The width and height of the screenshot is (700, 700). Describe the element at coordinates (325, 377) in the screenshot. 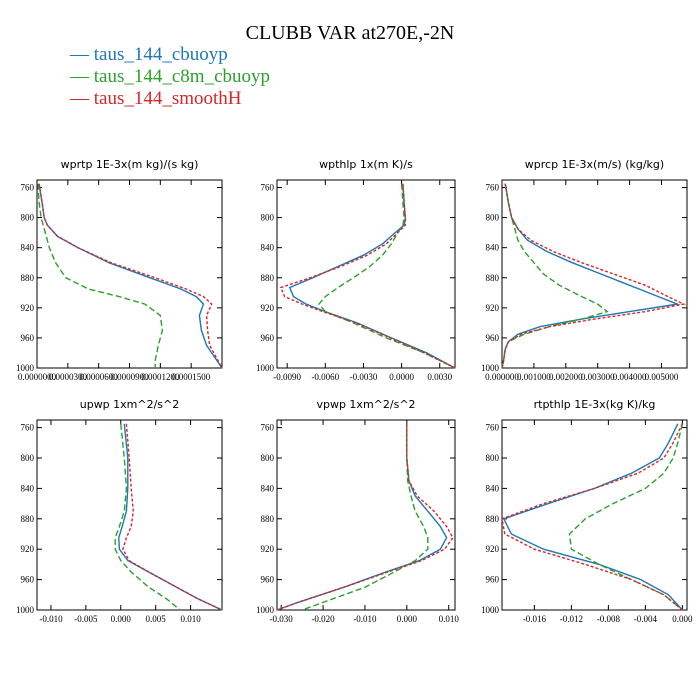

I see `xtick-label-1-1: -0.0060` at that location.